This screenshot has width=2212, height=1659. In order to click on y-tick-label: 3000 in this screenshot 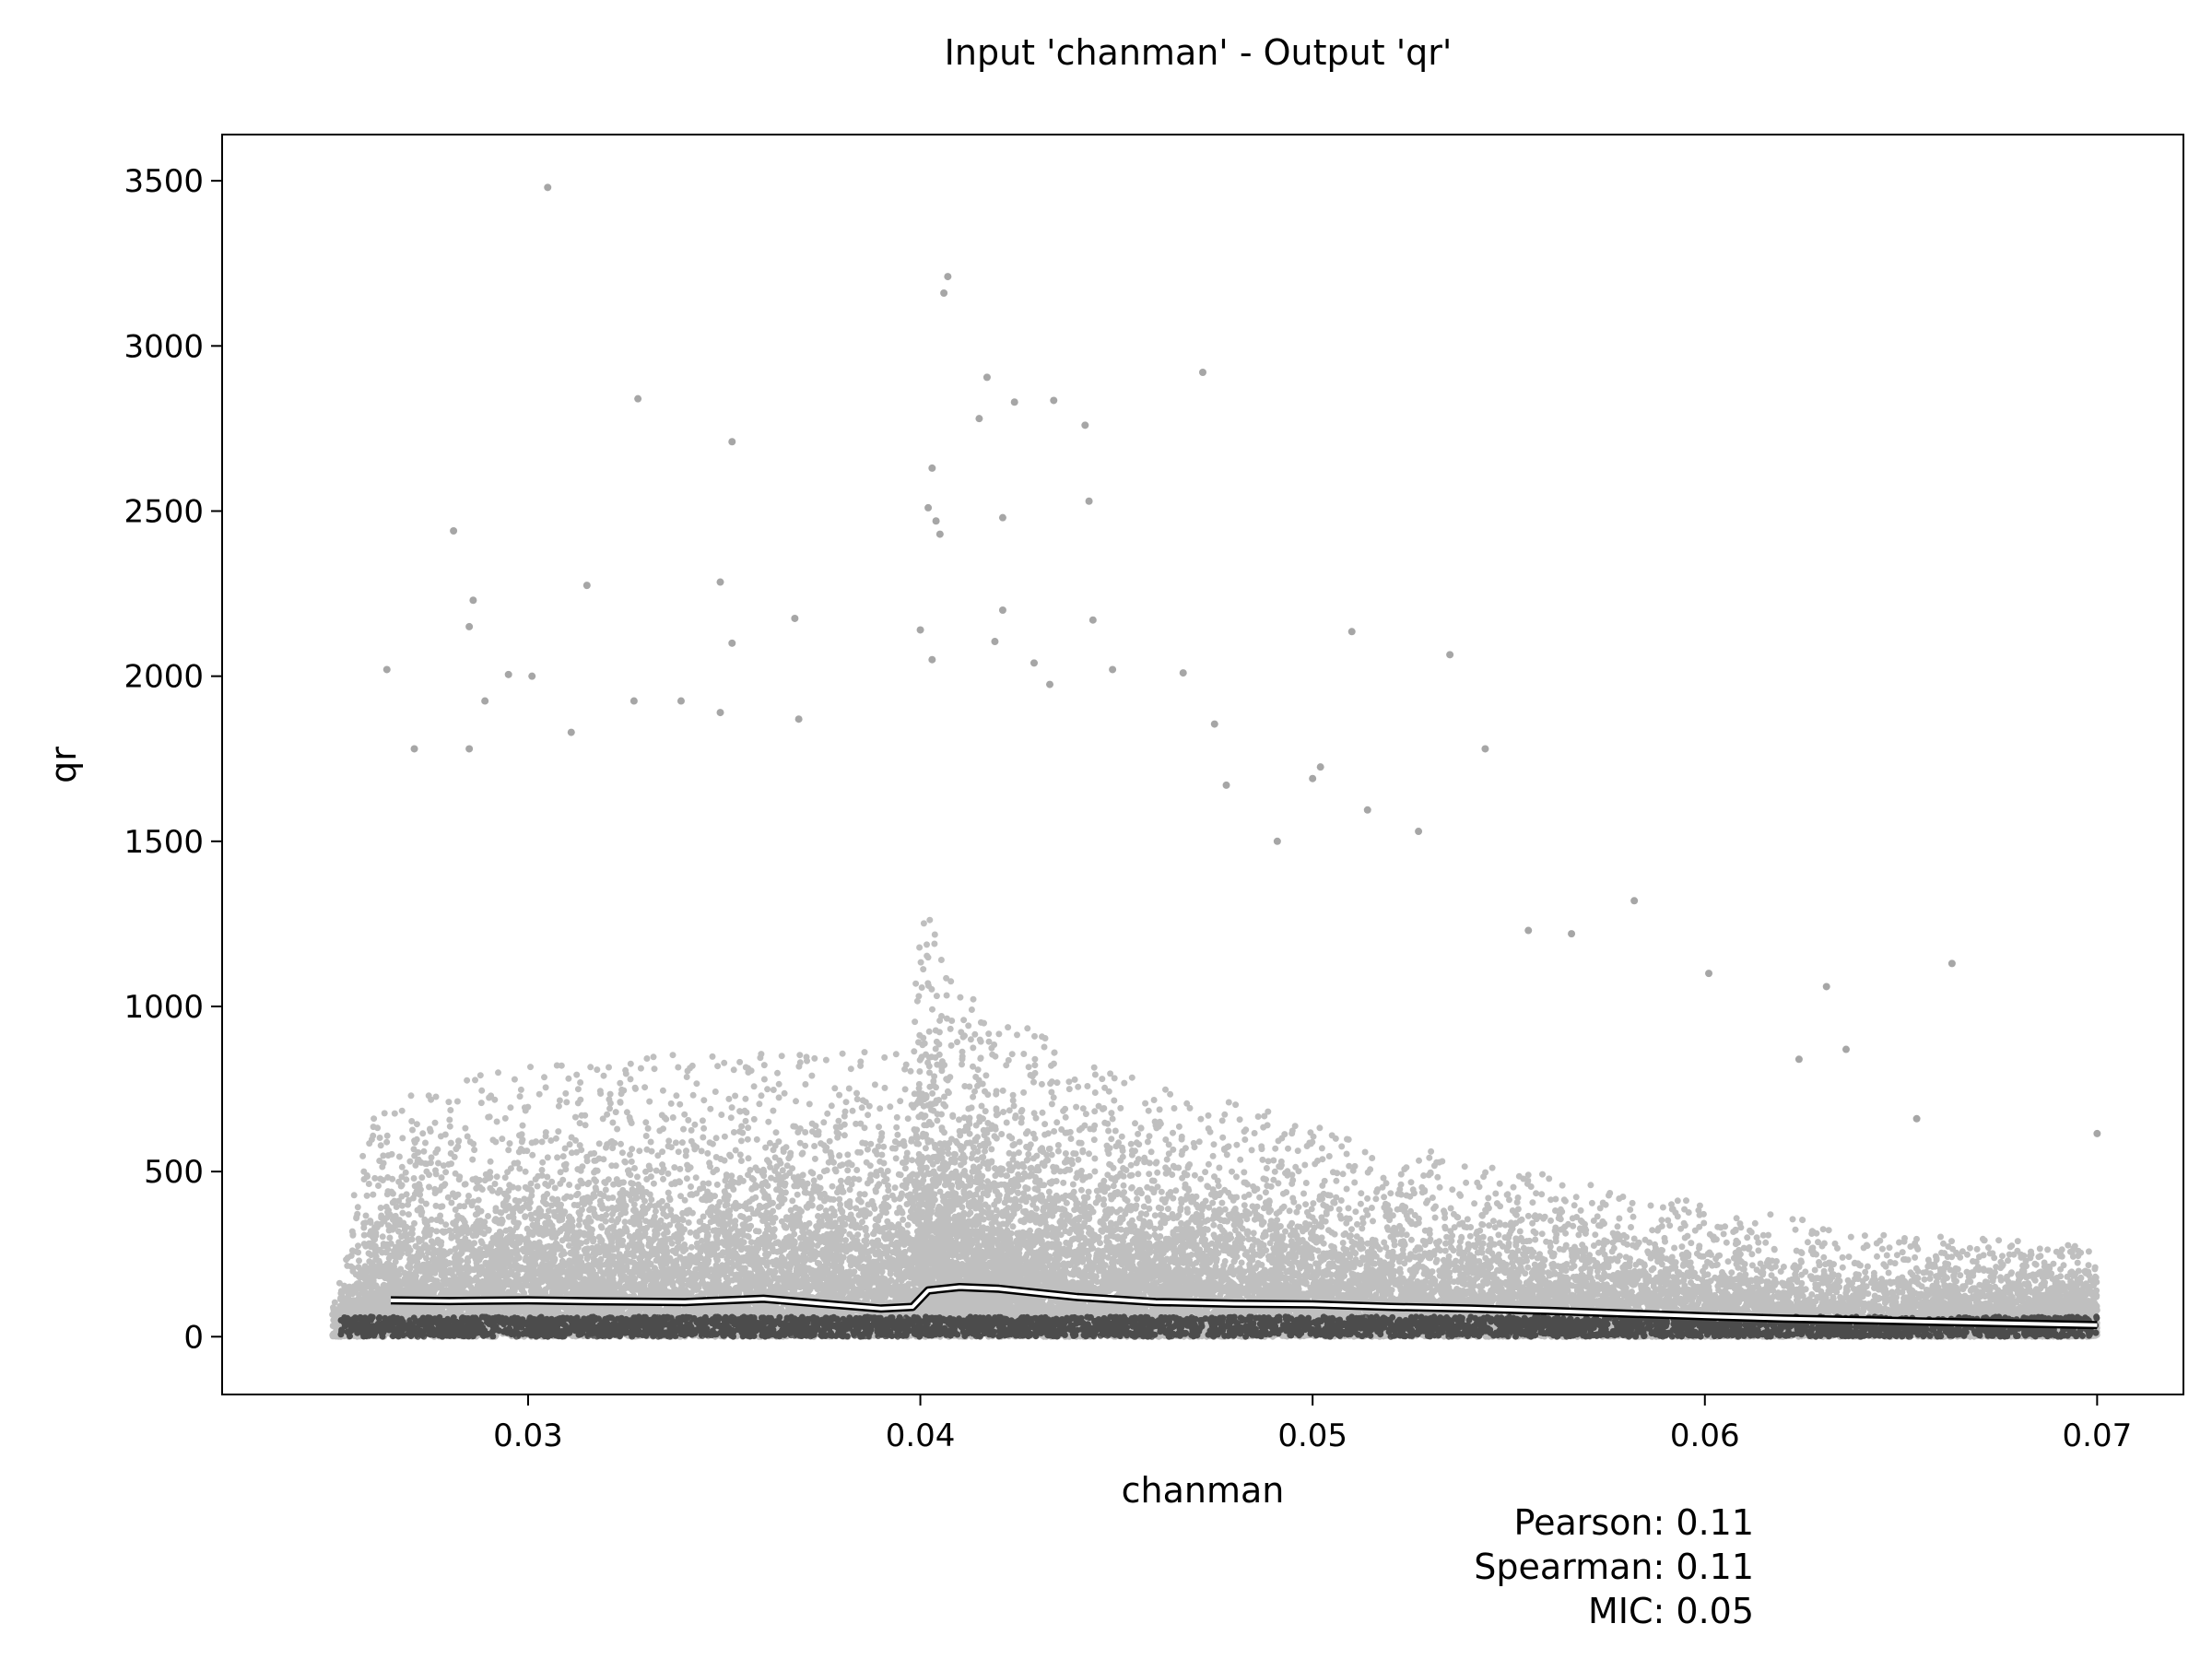, I will do `click(164, 346)`.